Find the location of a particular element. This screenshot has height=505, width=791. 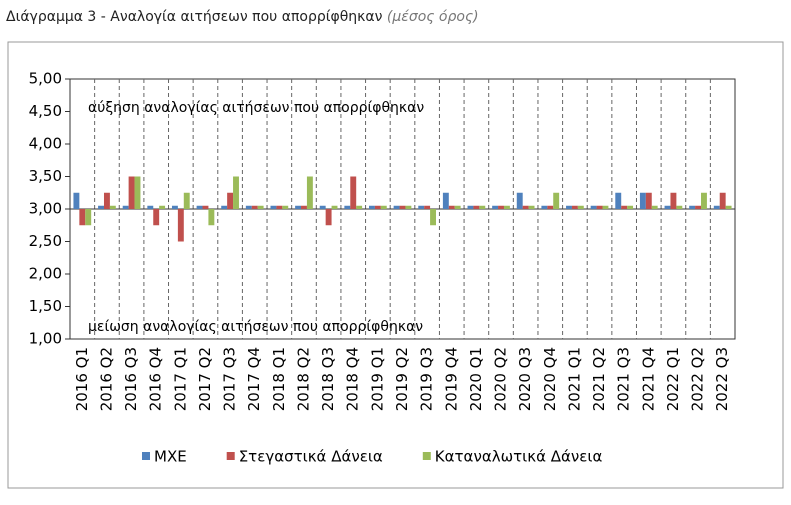

legend-label: Στεγαστικά Δάνεια is located at coordinates (311, 457).